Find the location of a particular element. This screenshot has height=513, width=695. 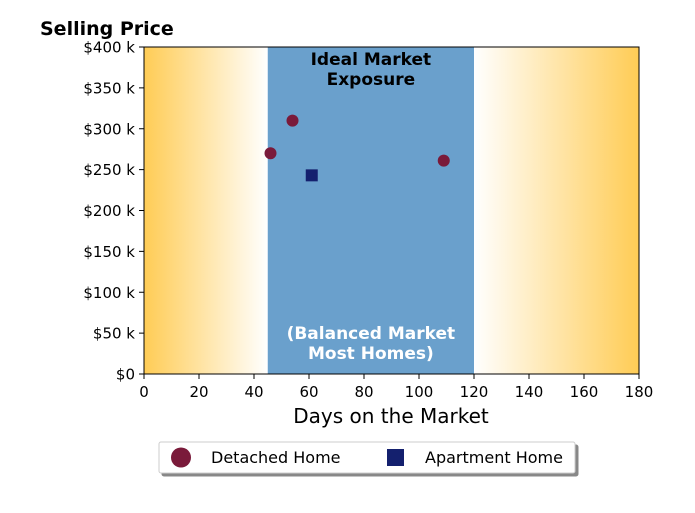

x-tick-label-6: 120 is located at coordinates (474, 392).